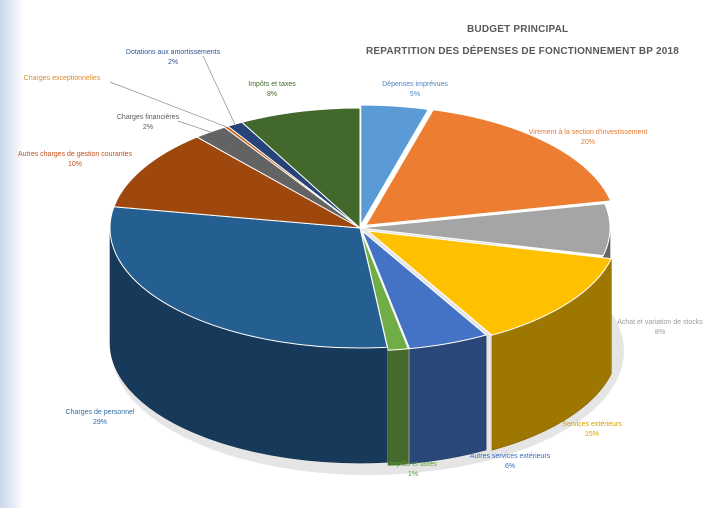 The image size is (716, 508). Describe the element at coordinates (415, 84) in the screenshot. I see `slice-label-name: Dépenses imprévues` at that location.